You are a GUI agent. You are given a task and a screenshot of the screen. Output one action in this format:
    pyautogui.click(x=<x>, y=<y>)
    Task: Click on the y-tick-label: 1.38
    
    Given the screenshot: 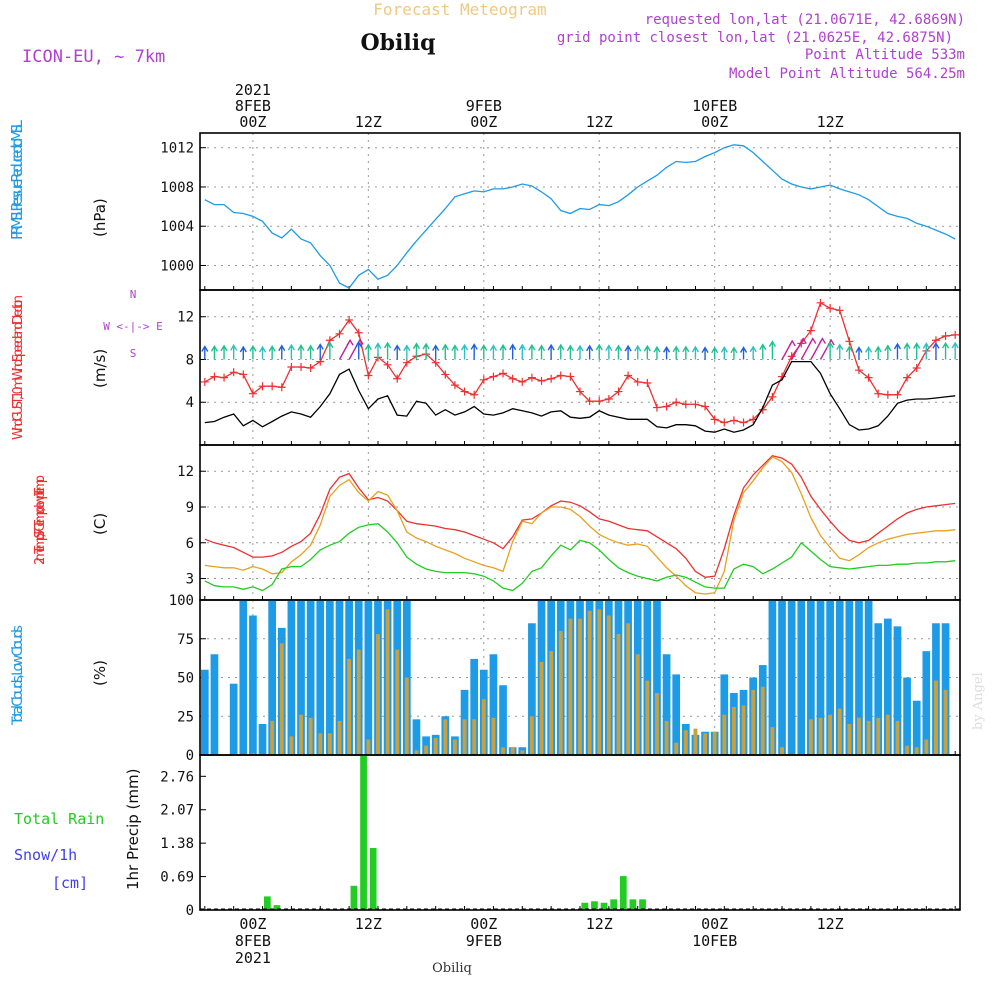 What is the action you would take?
    pyautogui.click(x=177, y=844)
    